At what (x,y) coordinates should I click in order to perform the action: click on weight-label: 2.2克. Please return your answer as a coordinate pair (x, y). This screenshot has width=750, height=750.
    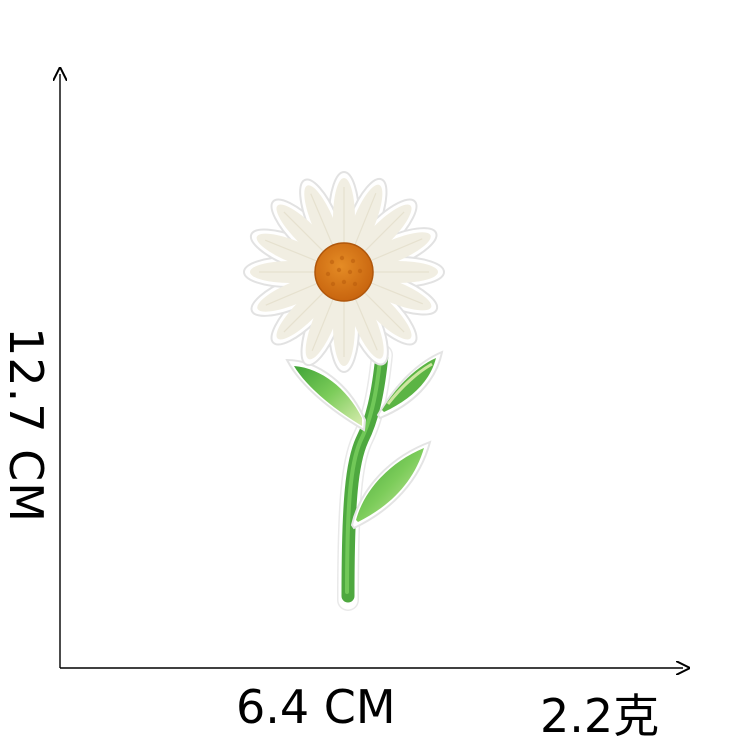
    Looking at the image, I should click on (600, 716).